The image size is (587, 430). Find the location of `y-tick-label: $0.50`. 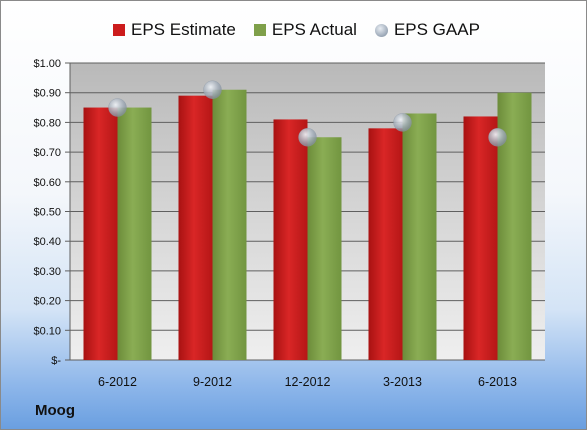

y-tick-label: $0.50 is located at coordinates (47, 213).